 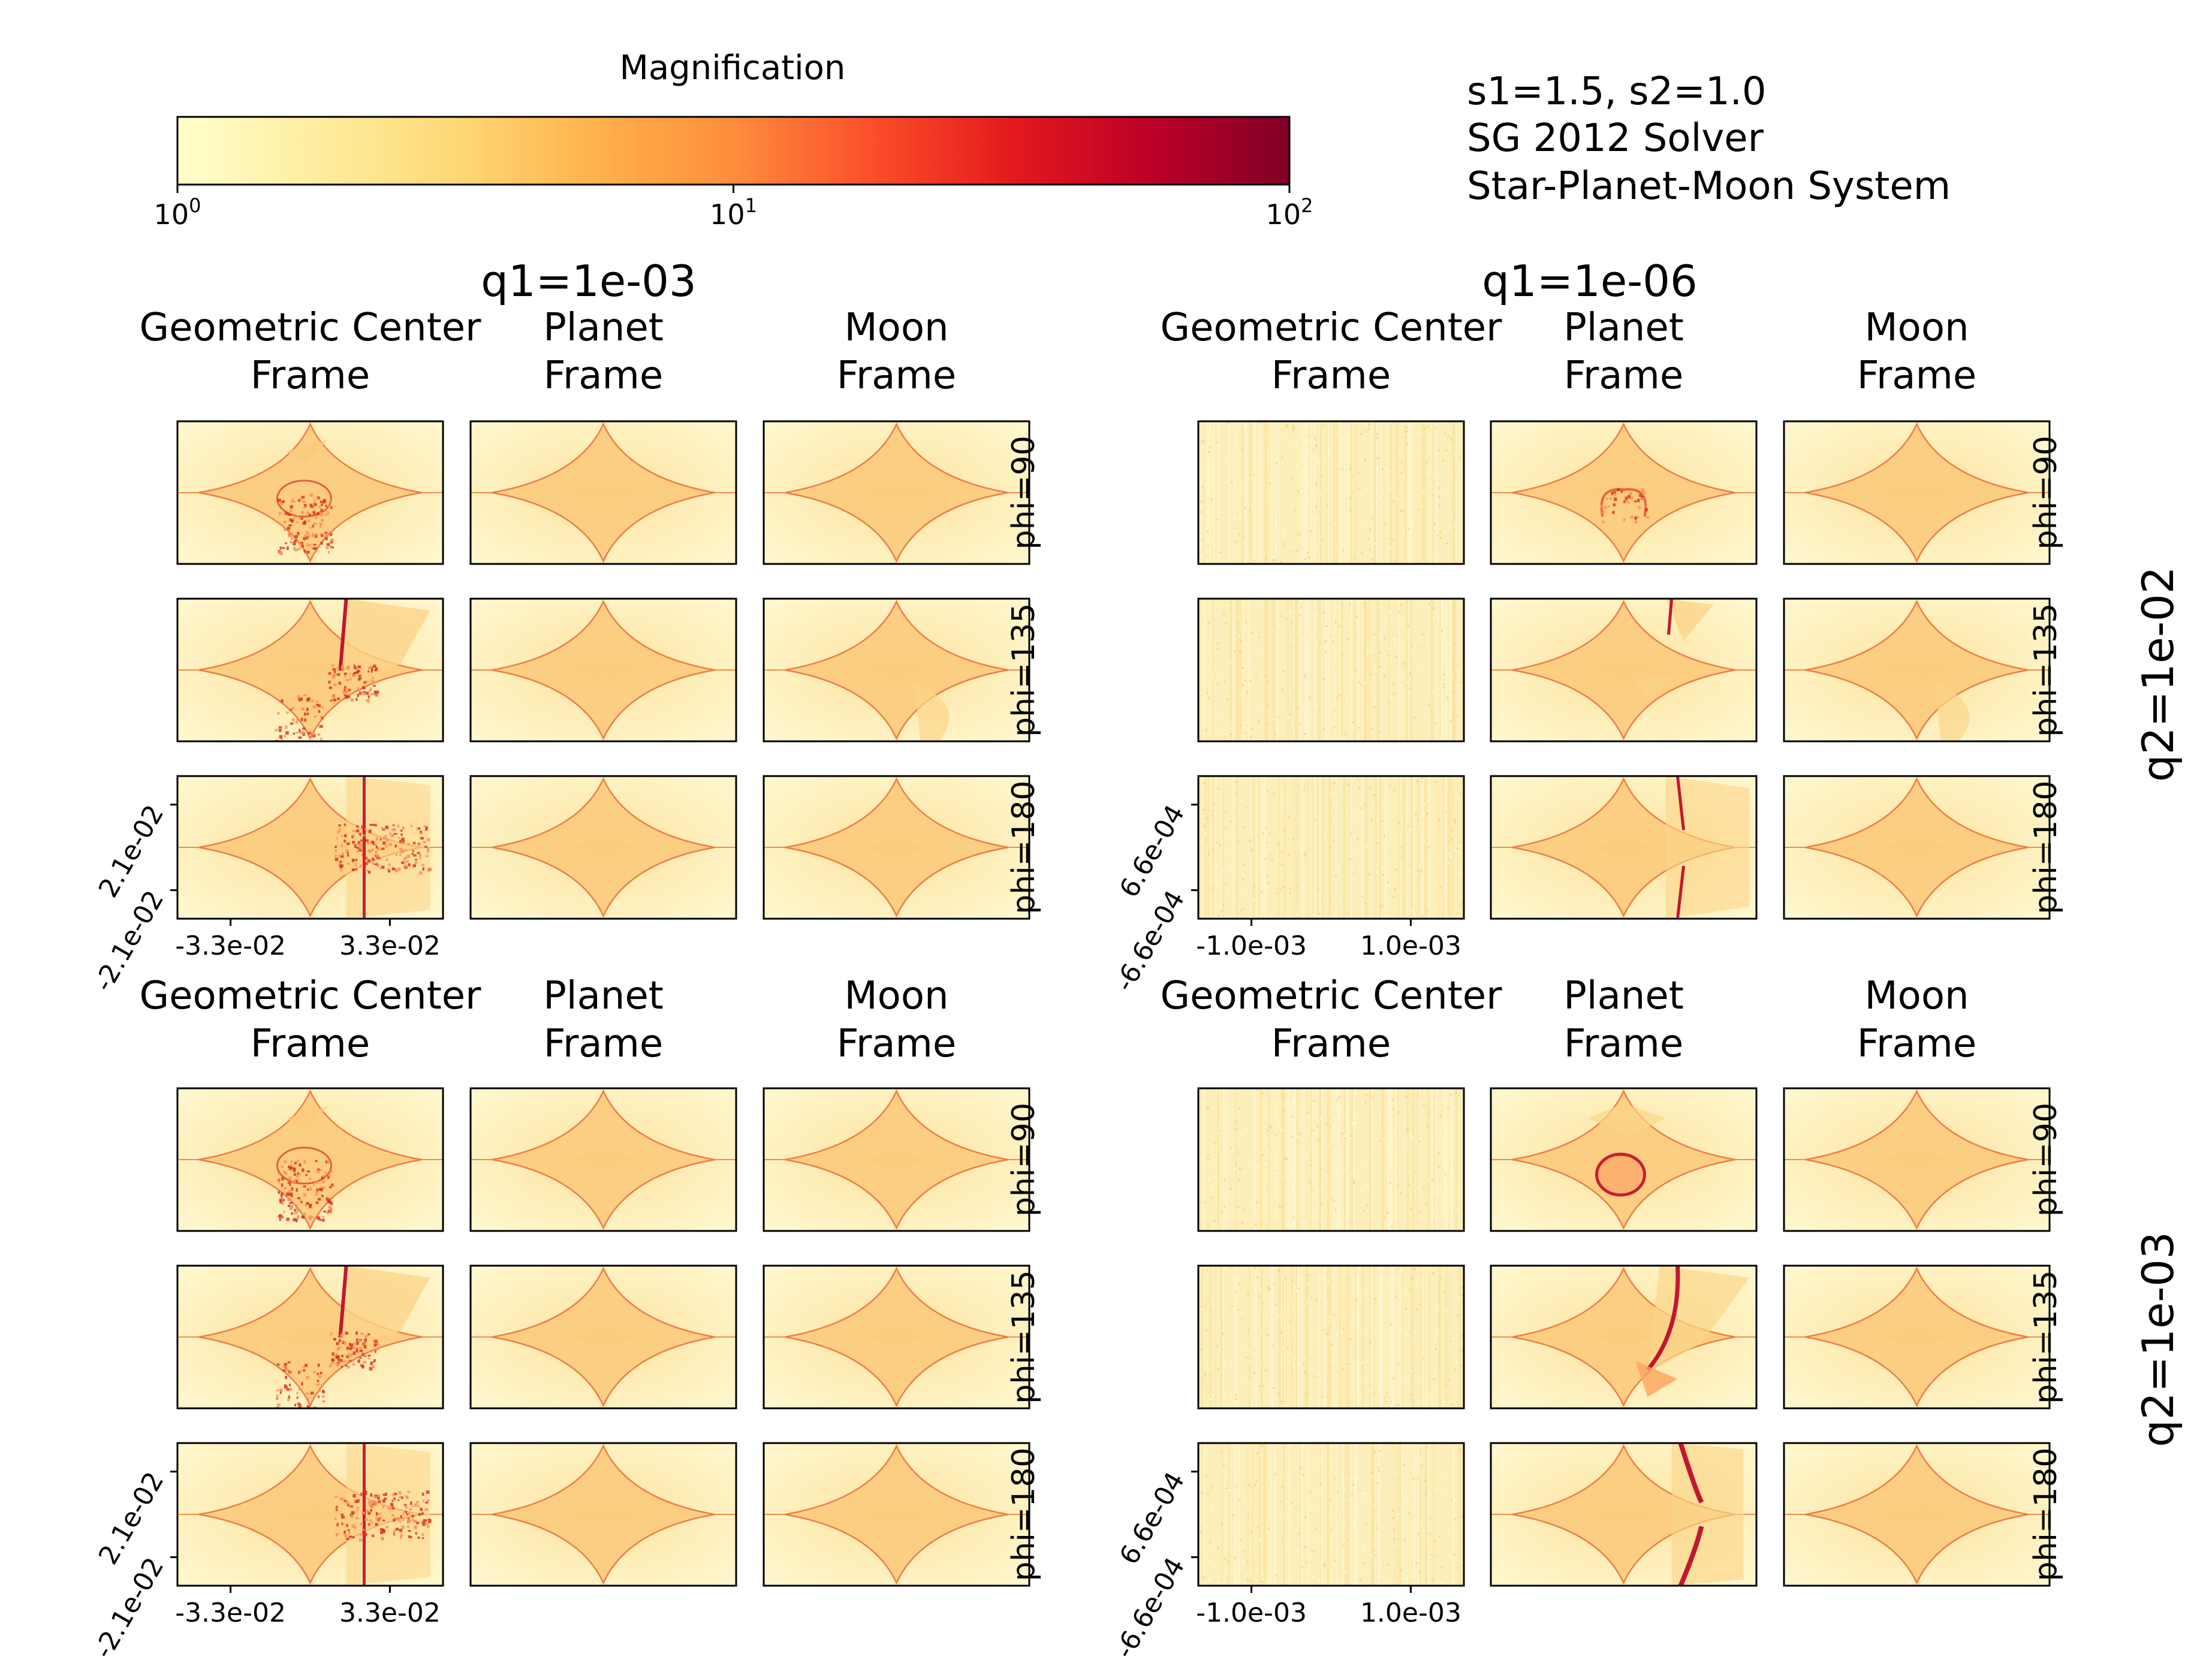 What do you see at coordinates (1410, 1613) in the screenshot?
I see `x-tick-label: 1.0e-03` at bounding box center [1410, 1613].